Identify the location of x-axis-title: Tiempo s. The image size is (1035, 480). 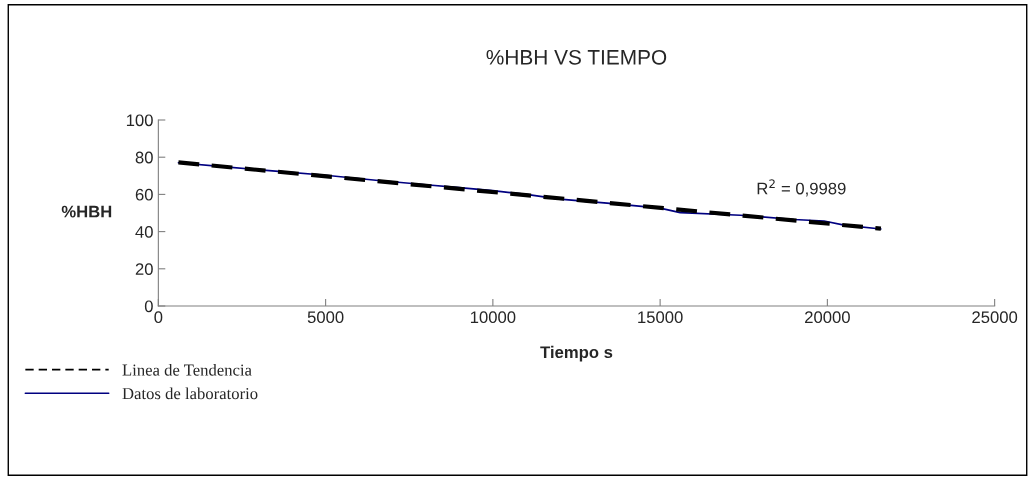
(576, 353).